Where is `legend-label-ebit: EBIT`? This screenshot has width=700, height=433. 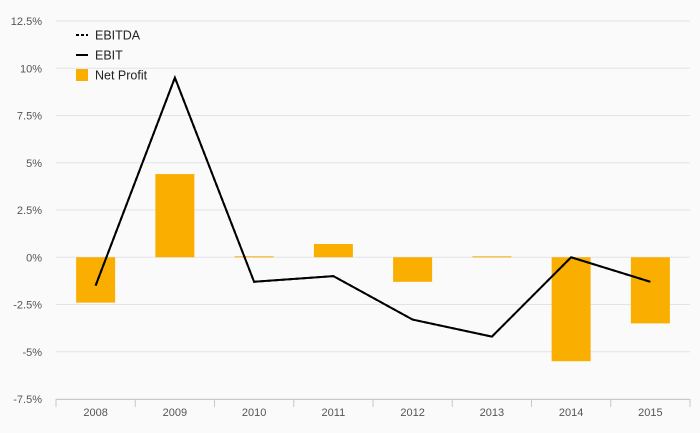 legend-label-ebit: EBIT is located at coordinates (109, 56).